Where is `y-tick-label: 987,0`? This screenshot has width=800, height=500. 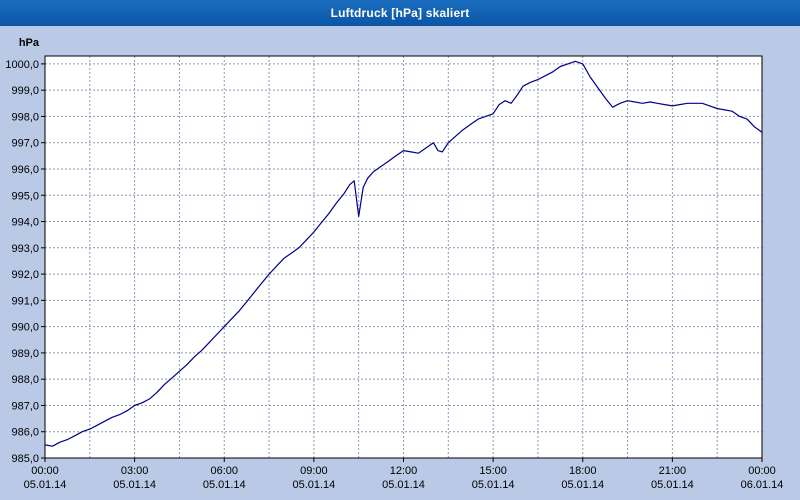
y-tick-label: 987,0 is located at coordinates (25, 406).